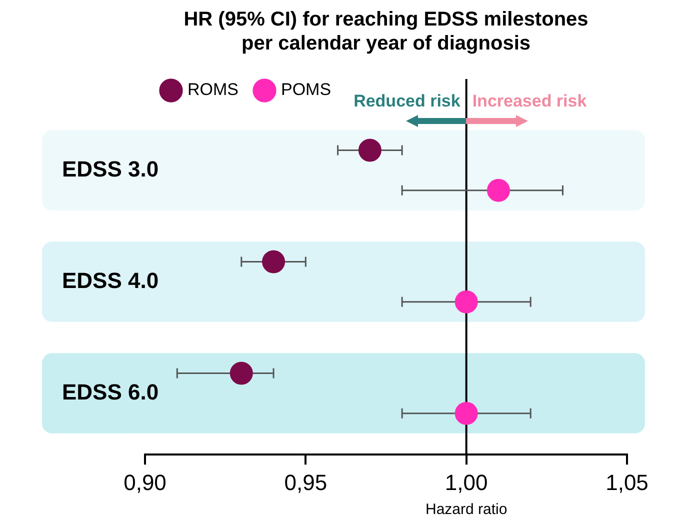 This screenshot has width=687, height=523. I want to click on annotation: Increased risk, so click(530, 101).